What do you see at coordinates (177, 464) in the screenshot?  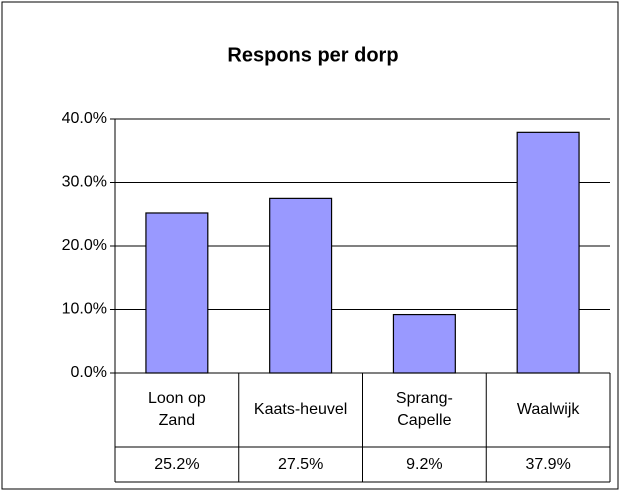 I see `value-label: 25.2%` at bounding box center [177, 464].